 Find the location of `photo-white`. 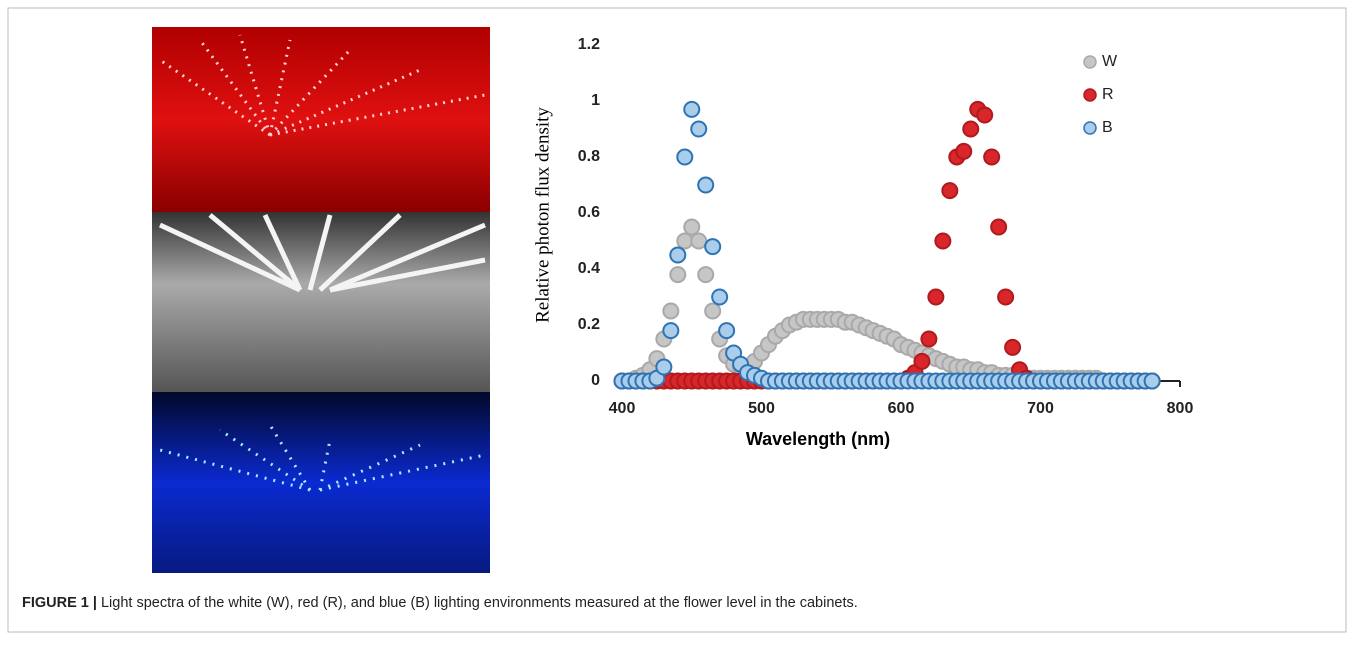

photo-white is located at coordinates (321, 302).